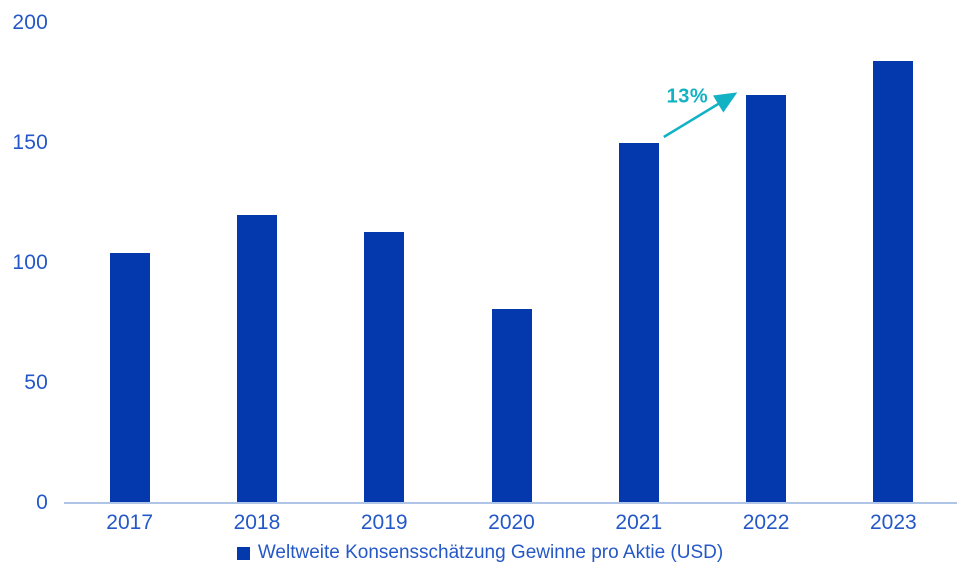 This screenshot has width=960, height=587. What do you see at coordinates (42, 502) in the screenshot?
I see `y-tick-label: 0` at bounding box center [42, 502].